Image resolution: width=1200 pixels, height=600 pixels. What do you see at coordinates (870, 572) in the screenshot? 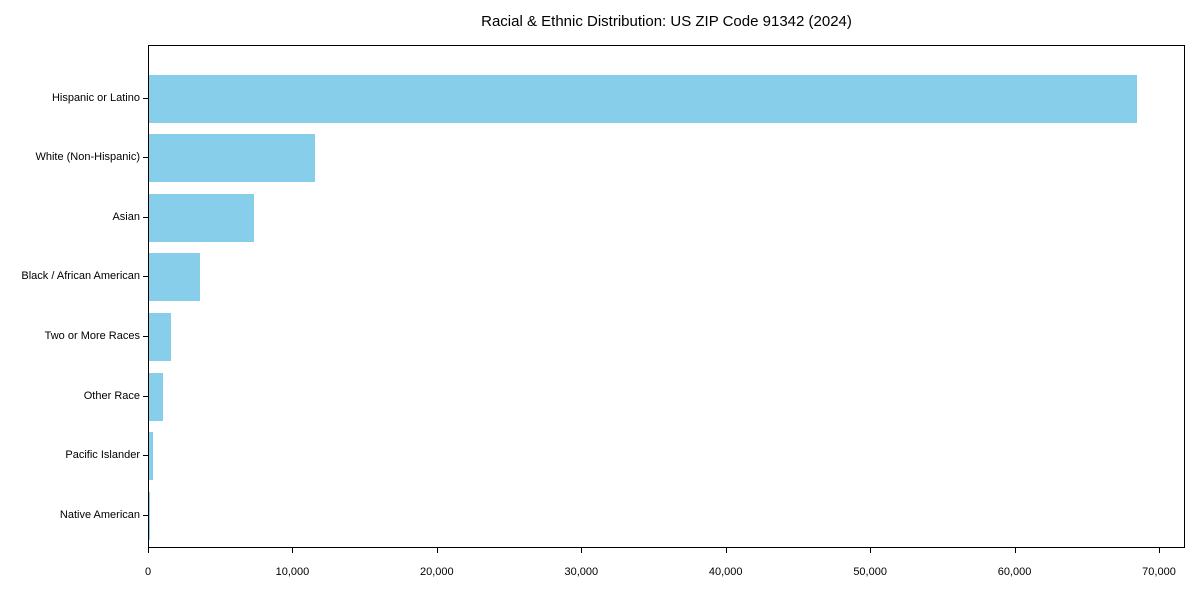
I see `x-tick-label-50000: 50,000` at bounding box center [870, 572].